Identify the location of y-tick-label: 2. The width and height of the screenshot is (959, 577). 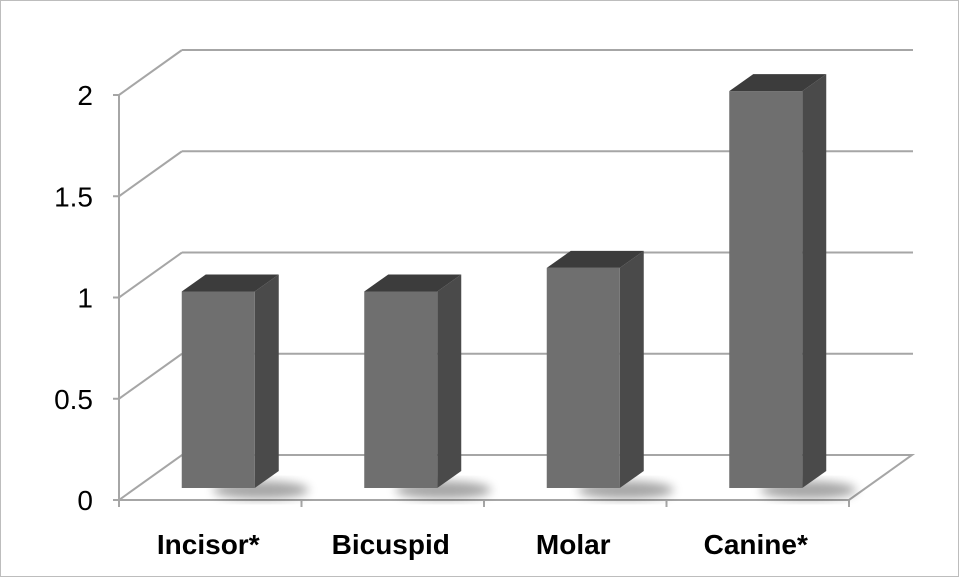
(85, 95).